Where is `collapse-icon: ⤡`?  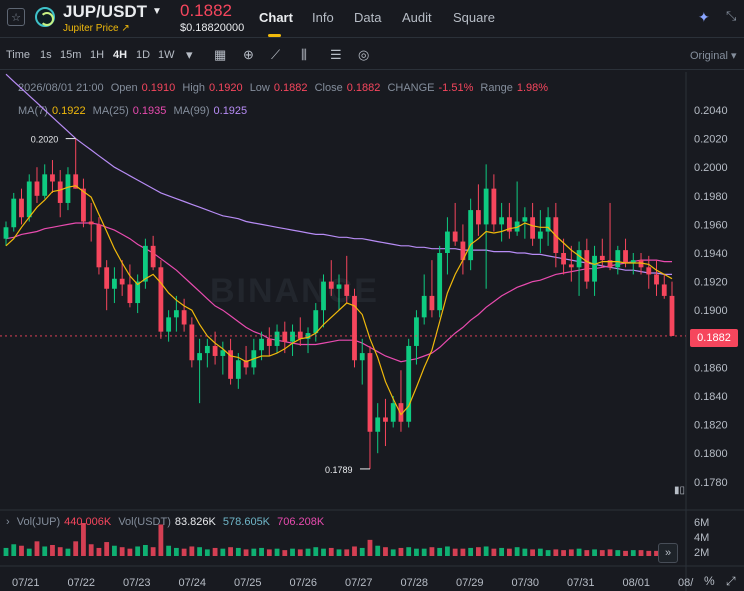
collapse-icon: ⤡ is located at coordinates (731, 15).